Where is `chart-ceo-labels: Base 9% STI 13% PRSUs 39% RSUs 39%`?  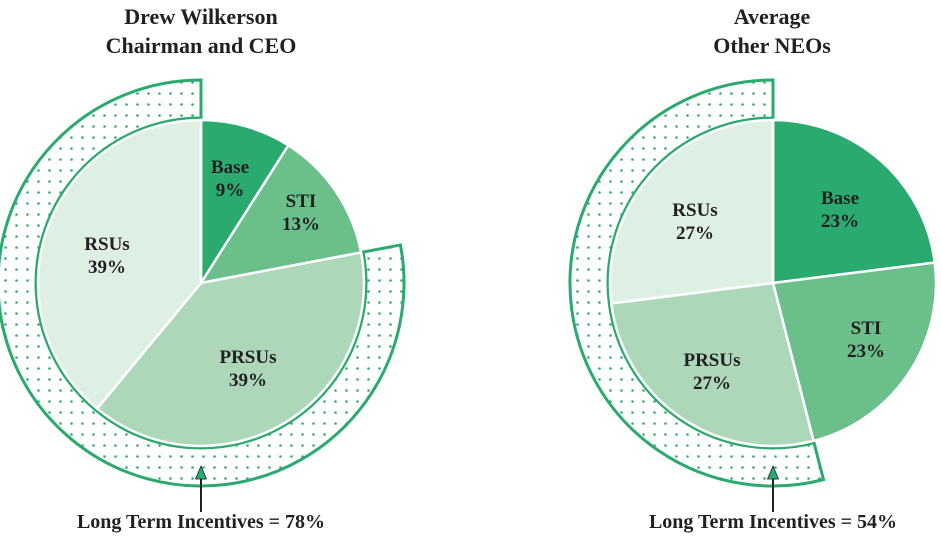
chart-ceo-labels: Base 9% STI 13% PRSUs 39% RSUs 39% is located at coordinates (202, 274).